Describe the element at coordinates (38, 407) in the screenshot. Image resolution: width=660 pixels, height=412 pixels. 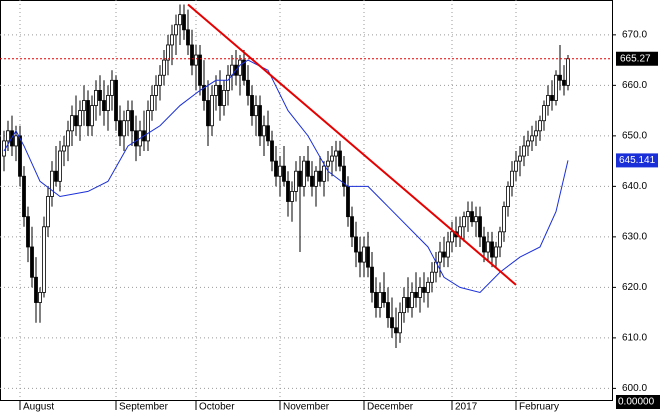
I see `x-tick-label: August` at that location.